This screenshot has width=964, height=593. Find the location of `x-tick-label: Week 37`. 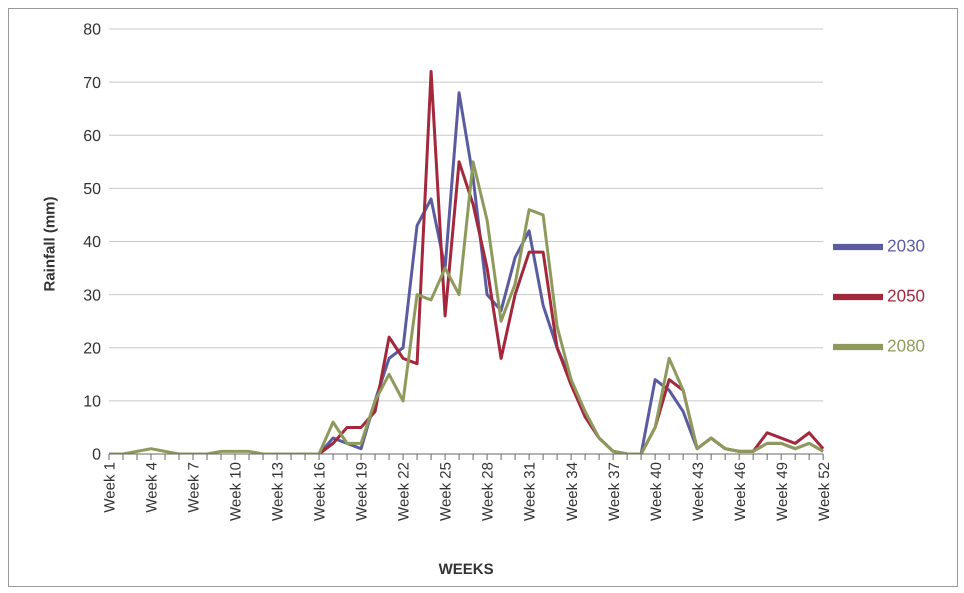

x-tick-label: Week 37 is located at coordinates (614, 491).